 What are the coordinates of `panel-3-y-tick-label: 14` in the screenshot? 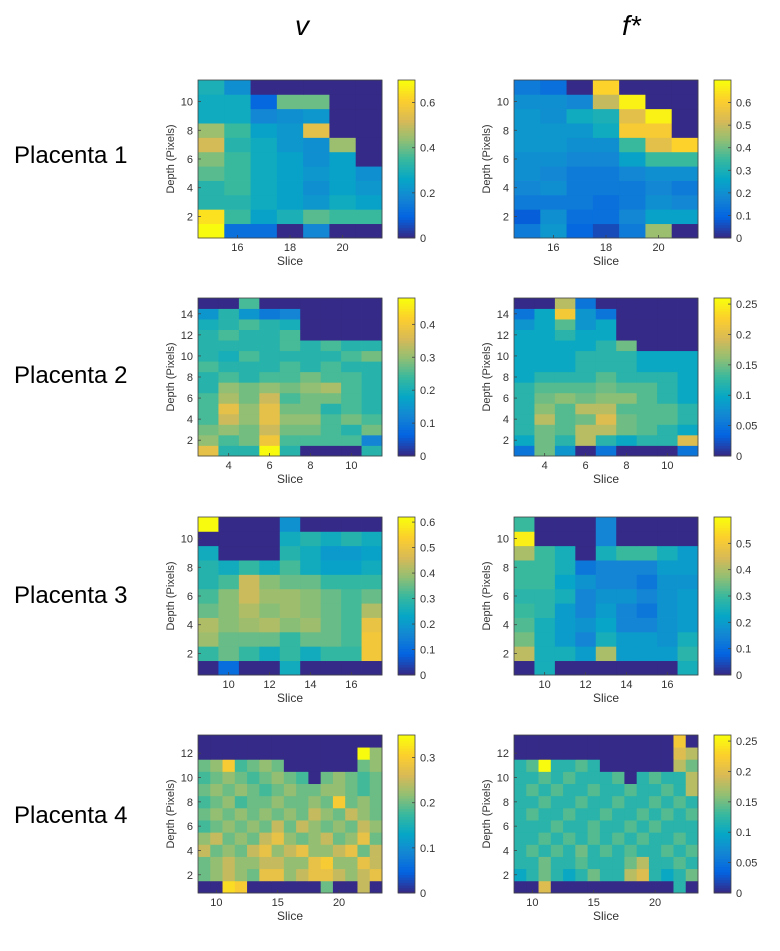 It's located at (187, 315).